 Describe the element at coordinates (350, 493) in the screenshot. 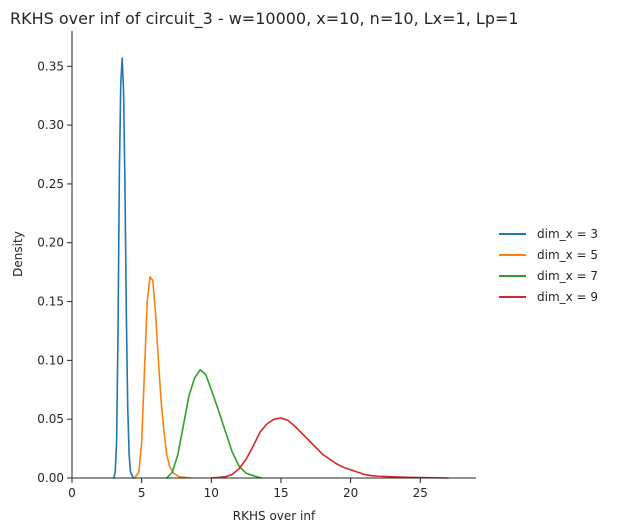

I see `x-tick-label: 20` at that location.